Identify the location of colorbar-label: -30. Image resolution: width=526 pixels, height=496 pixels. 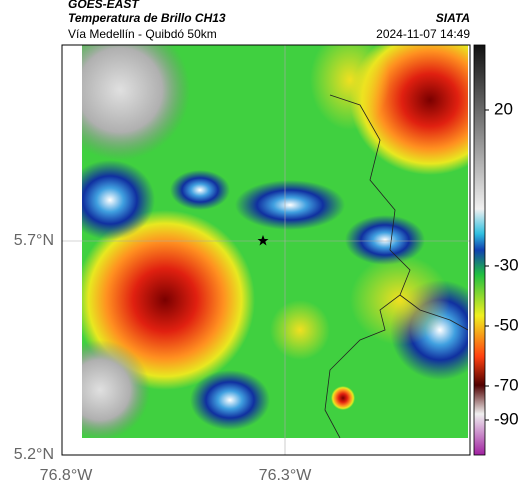
(506, 264).